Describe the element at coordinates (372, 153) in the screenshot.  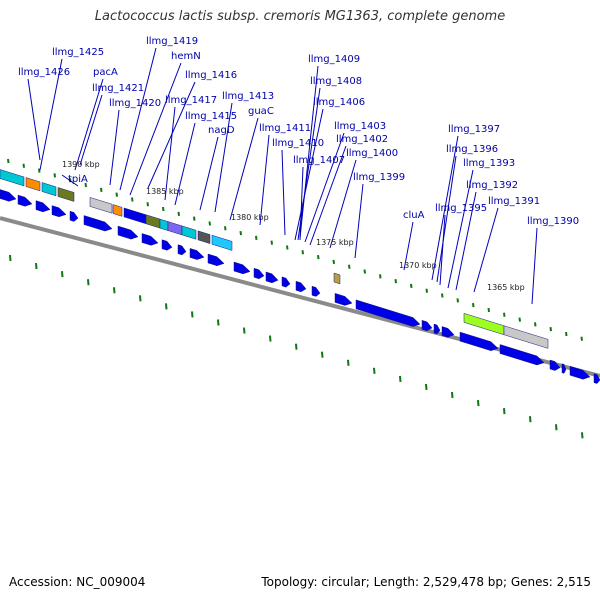
I see `gene-label-llmg_1400: llmg_1400` at that location.